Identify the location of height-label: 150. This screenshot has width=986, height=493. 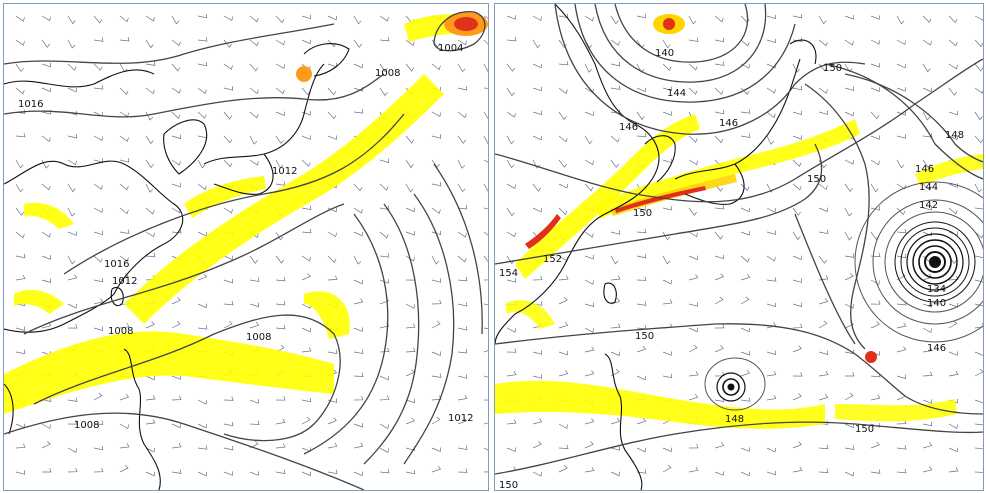
(864, 429).